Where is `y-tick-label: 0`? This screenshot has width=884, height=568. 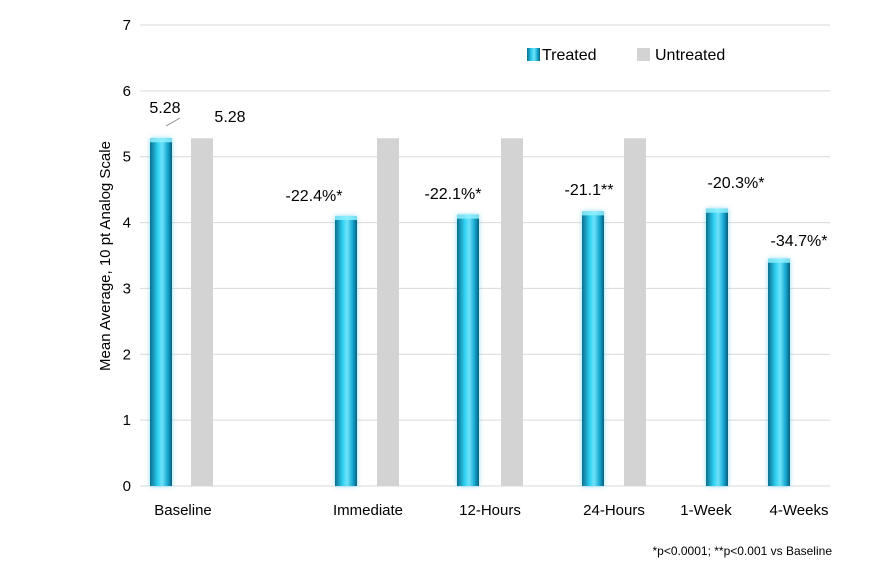 y-tick-label: 0 is located at coordinates (127, 486).